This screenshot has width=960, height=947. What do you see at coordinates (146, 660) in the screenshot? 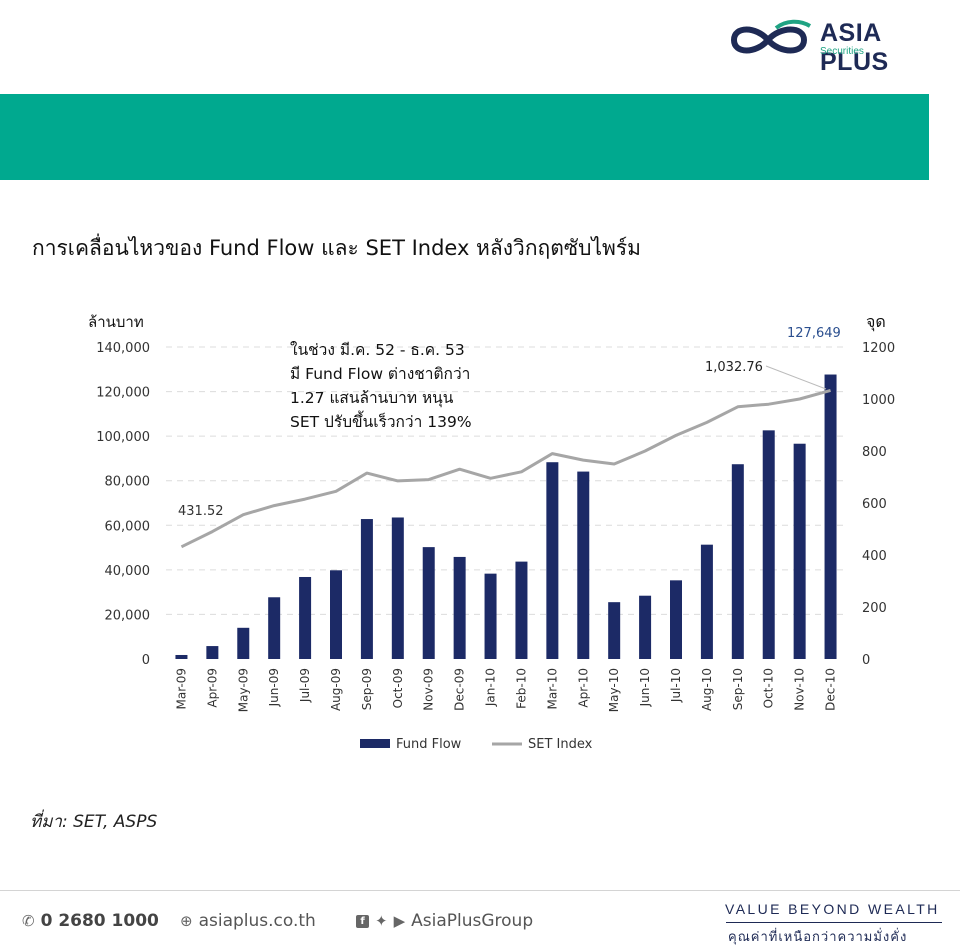
I see `left-tick-label: 0` at bounding box center [146, 660].